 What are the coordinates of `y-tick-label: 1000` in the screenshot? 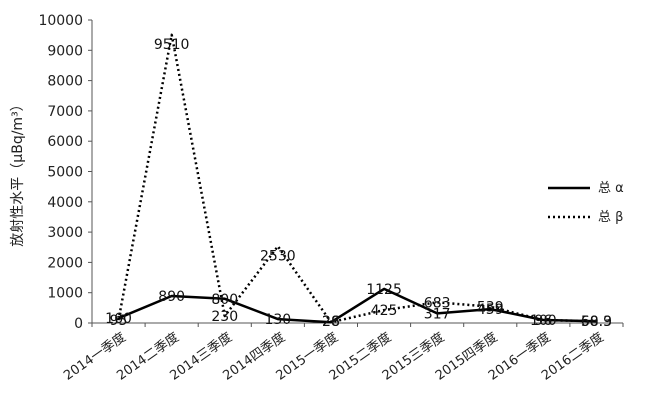 It's located at (65, 294).